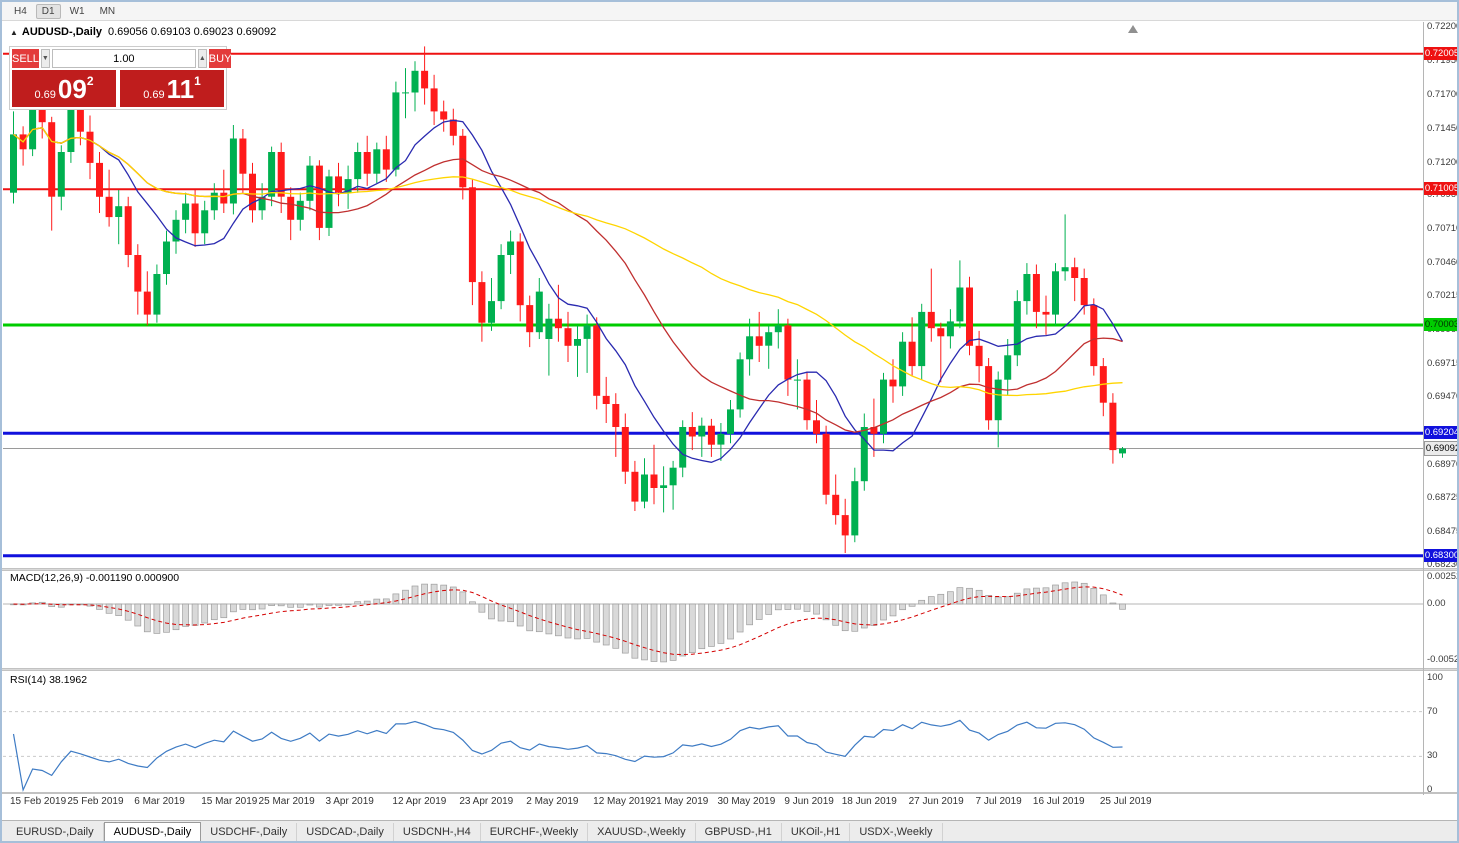 The height and width of the screenshot is (843, 1459). I want to click on price-axis-tick: 0.71450, so click(1443, 129).